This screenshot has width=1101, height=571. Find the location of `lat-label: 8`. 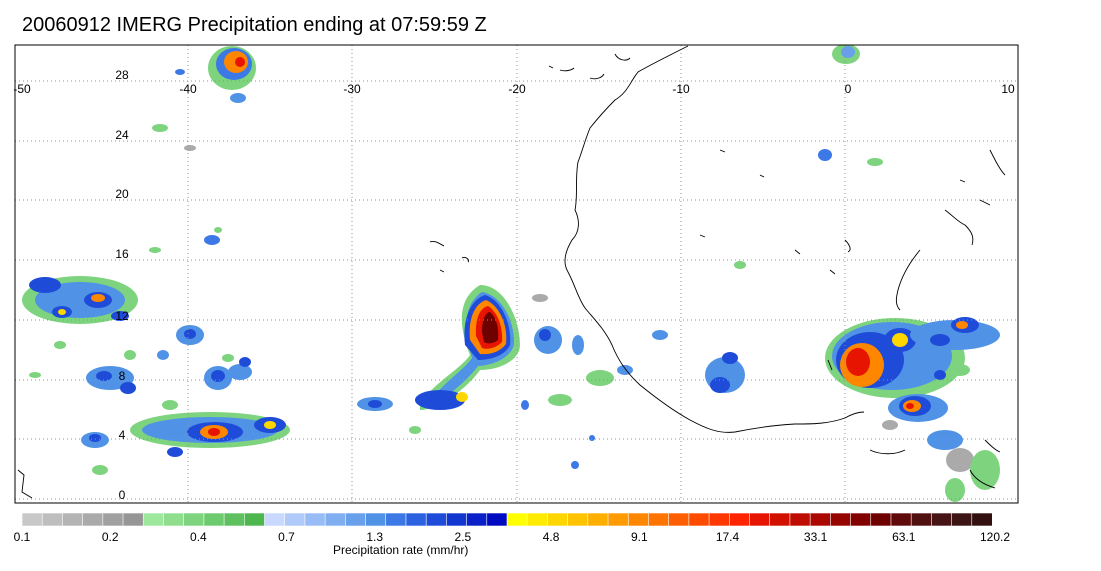

lat-label: 8 is located at coordinates (122, 376).